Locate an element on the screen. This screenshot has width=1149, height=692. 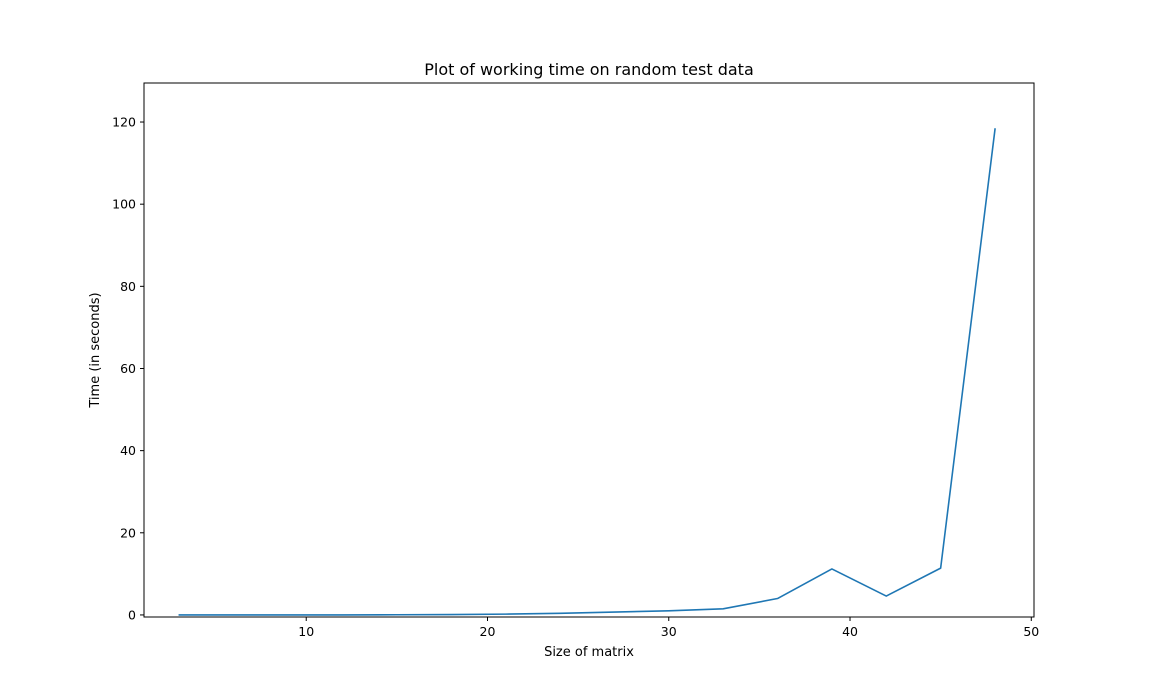
y-tick-label: 0 is located at coordinates (132, 614).